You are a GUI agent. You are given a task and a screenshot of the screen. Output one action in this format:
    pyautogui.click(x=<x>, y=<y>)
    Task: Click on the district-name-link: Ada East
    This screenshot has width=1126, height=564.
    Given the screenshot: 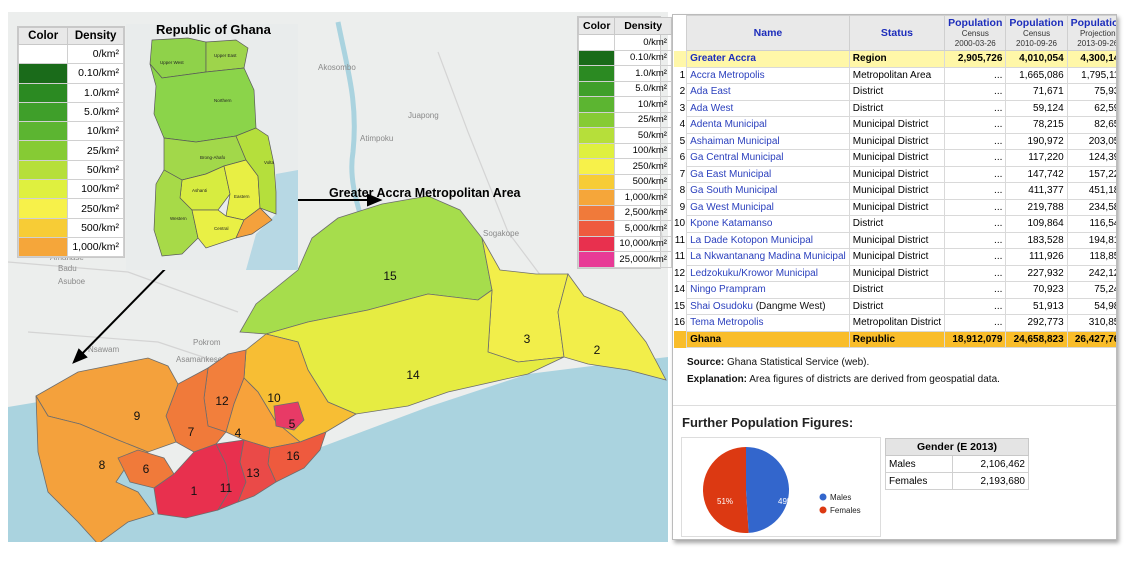 What is the action you would take?
    pyautogui.click(x=768, y=92)
    